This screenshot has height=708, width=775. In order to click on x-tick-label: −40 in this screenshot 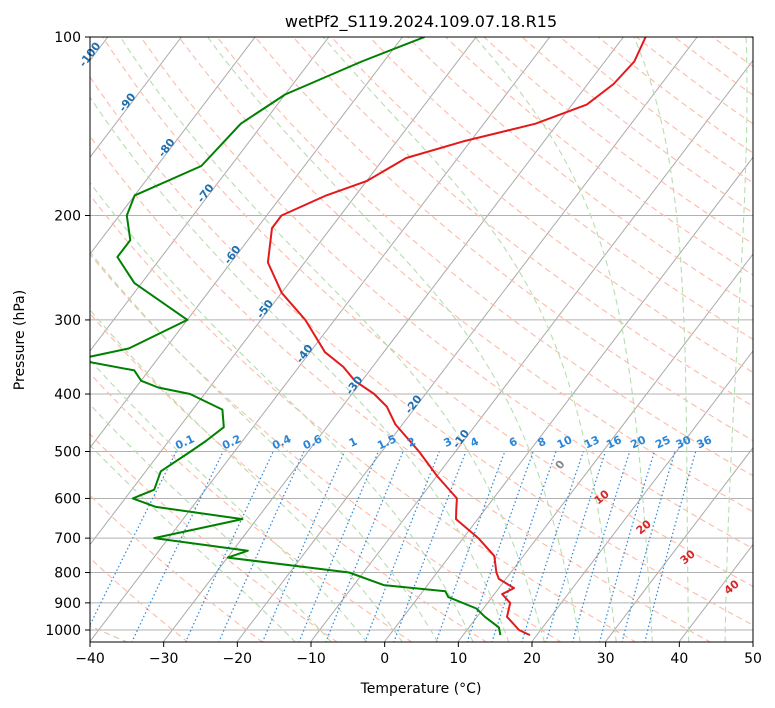, I will do `click(90, 659)`.